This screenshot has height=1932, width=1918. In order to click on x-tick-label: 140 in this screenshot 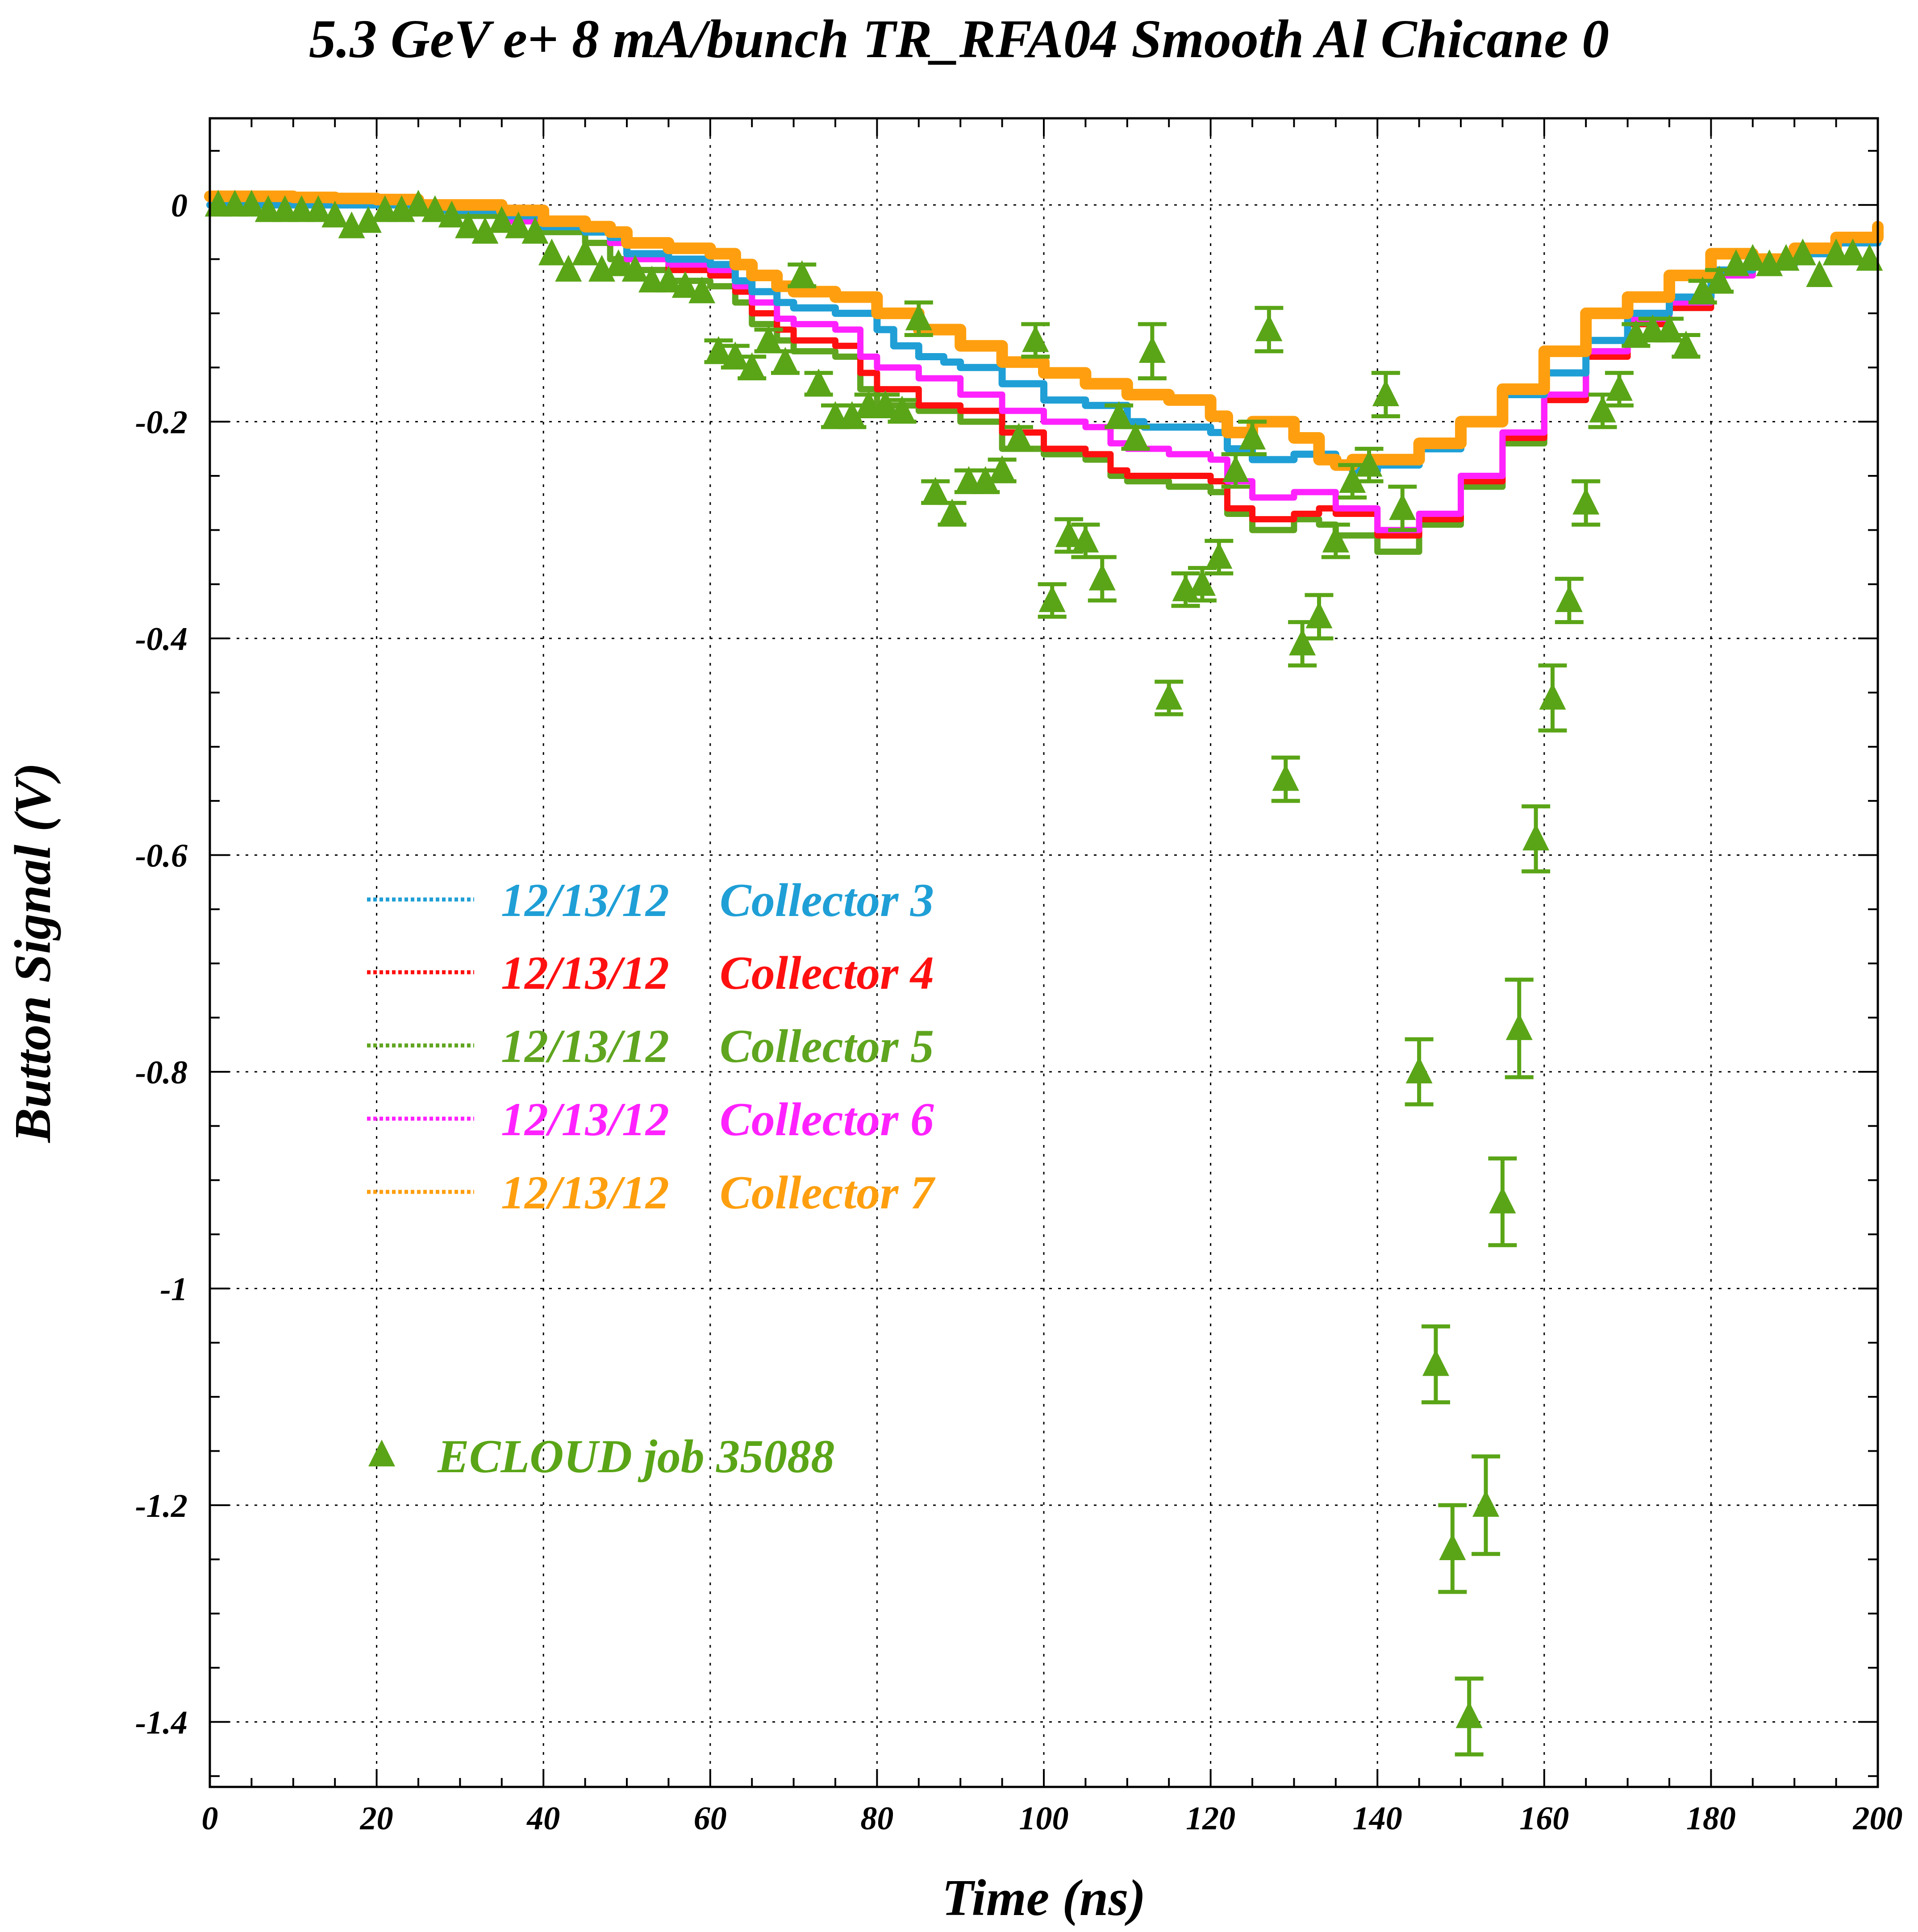, I will do `click(1377, 1818)`.